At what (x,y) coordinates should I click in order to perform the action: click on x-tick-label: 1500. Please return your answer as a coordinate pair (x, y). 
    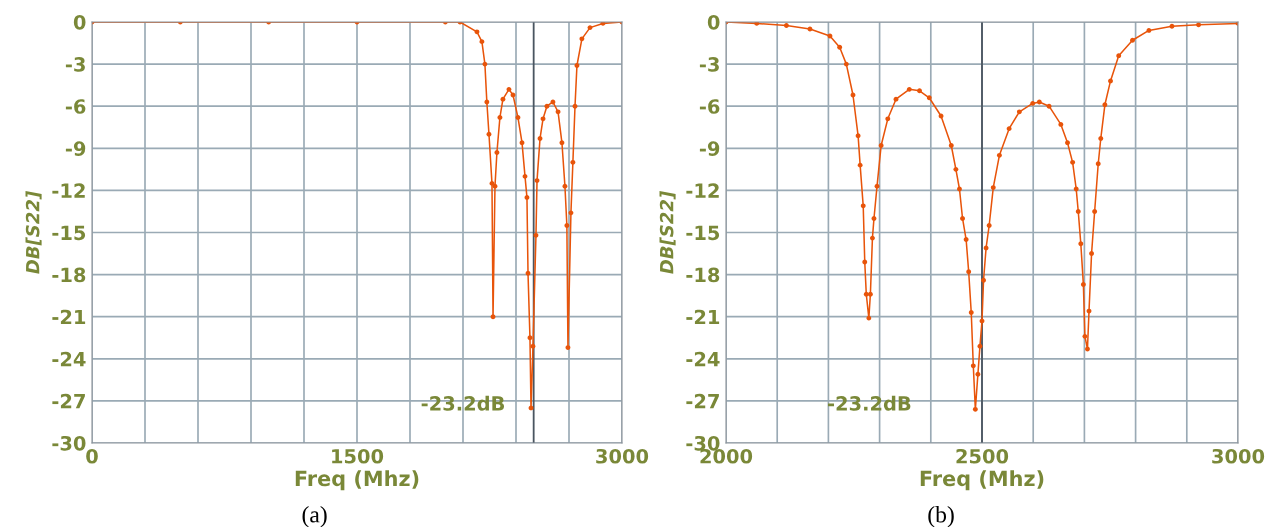
    Looking at the image, I should click on (358, 456).